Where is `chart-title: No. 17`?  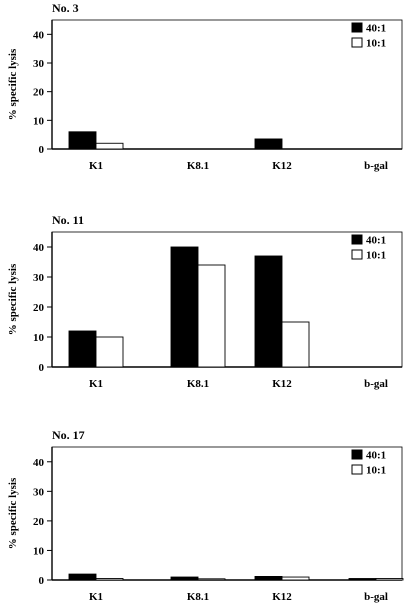 chart-title: No. 17 is located at coordinates (68, 435).